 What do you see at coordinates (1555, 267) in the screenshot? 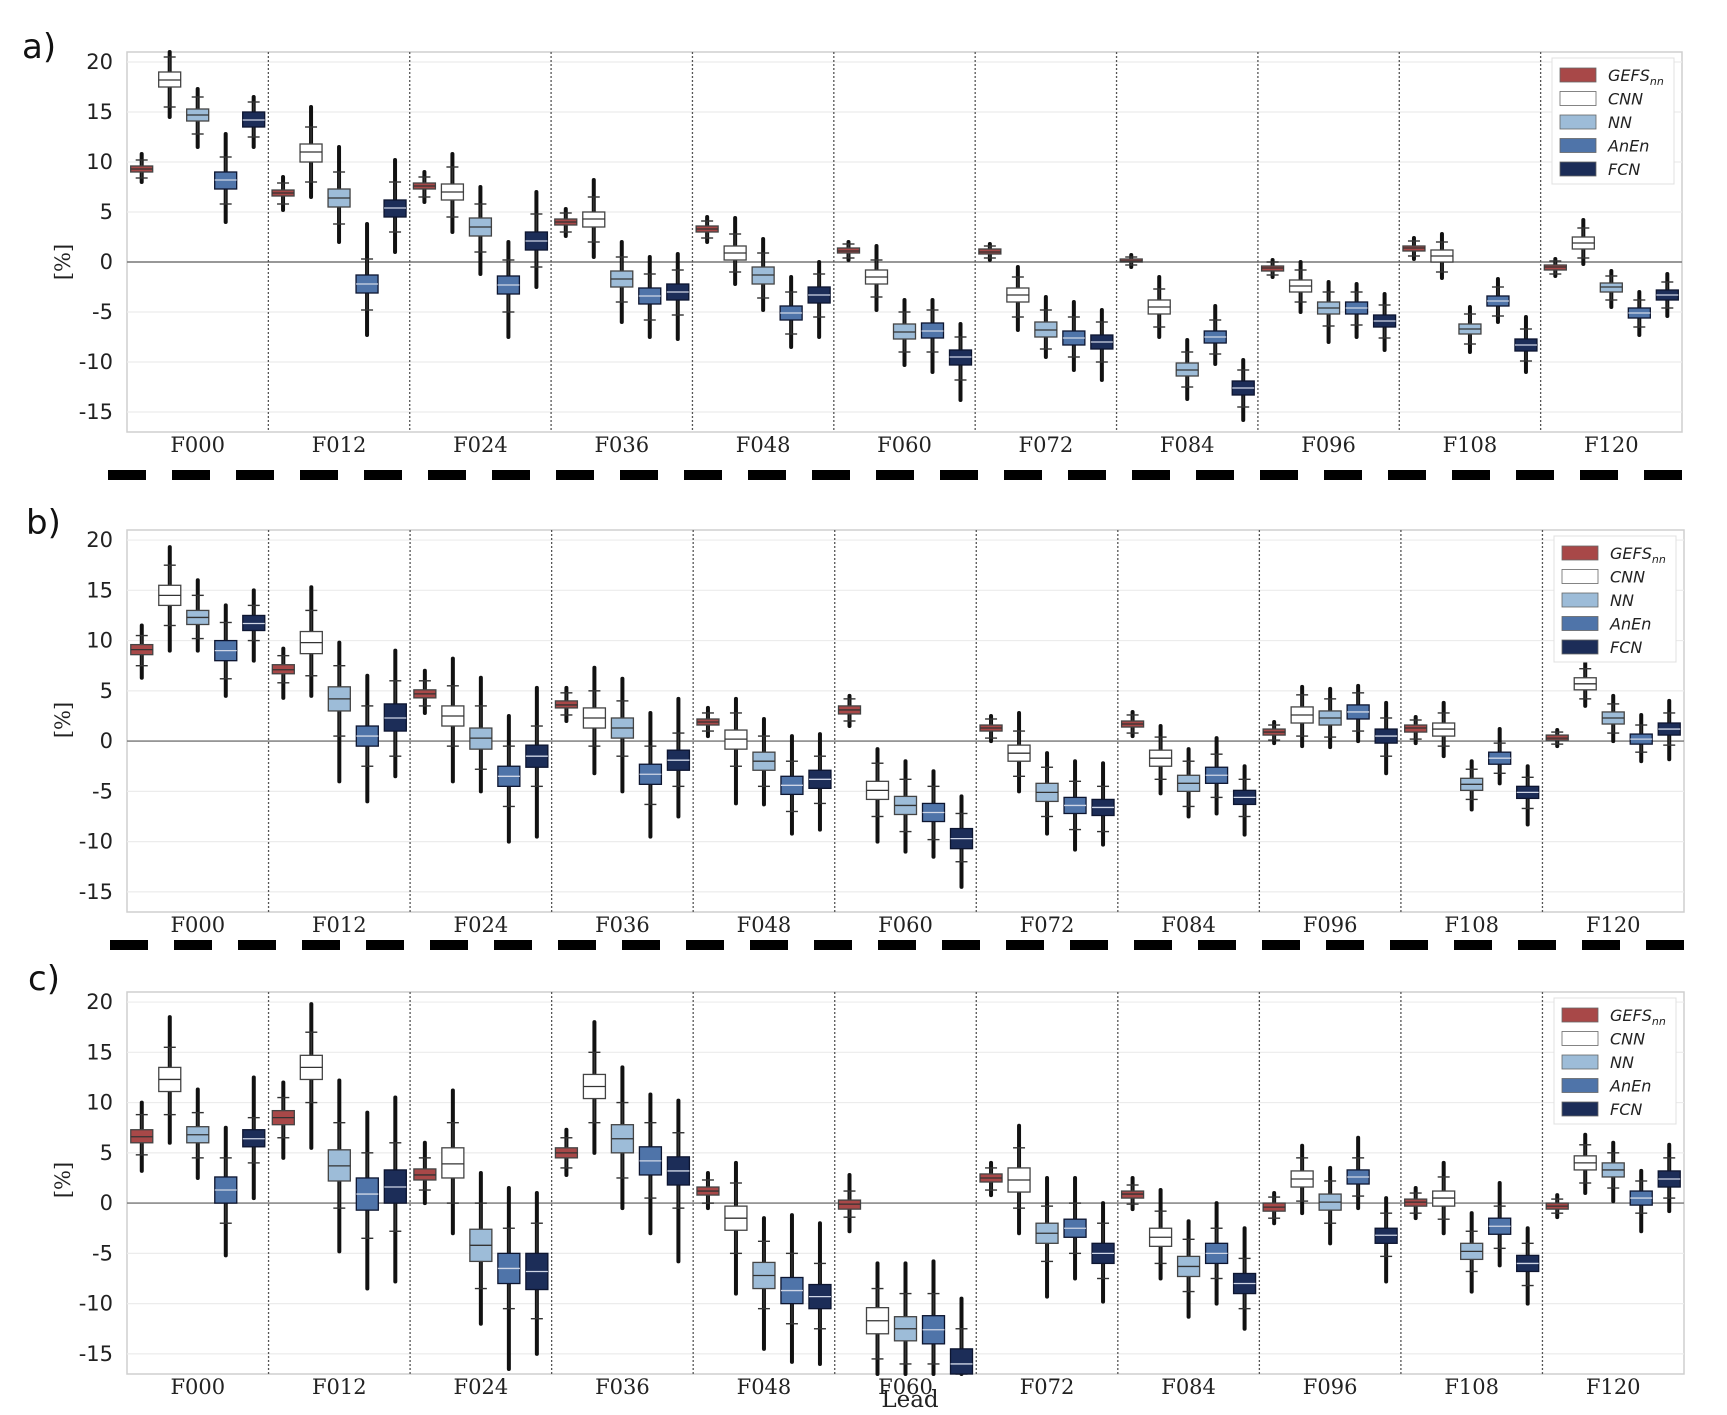
I see `box-GEFSnn-F120` at bounding box center [1555, 267].